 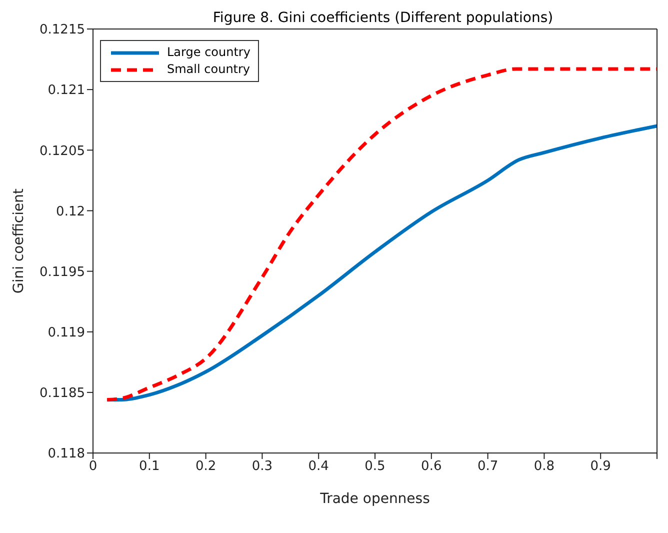 I want to click on x-tick-label: 0.5, so click(x=375, y=466).